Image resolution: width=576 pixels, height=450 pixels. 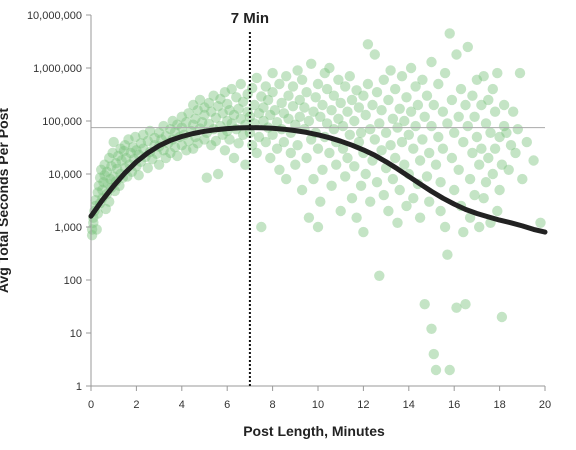 What do you see at coordinates (318, 405) in the screenshot?
I see `x-tick-label: 10` at bounding box center [318, 405].